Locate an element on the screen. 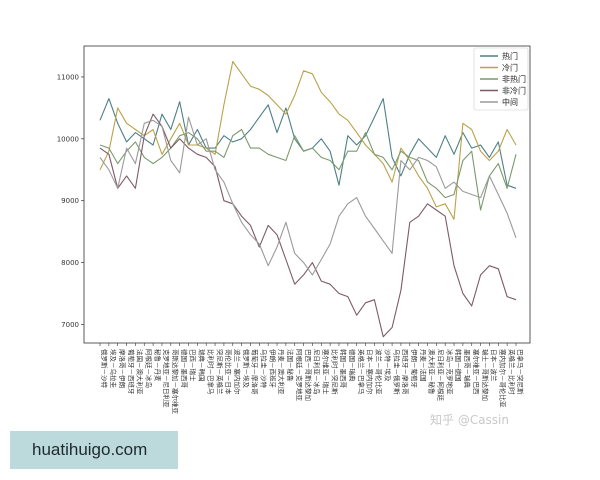 The image size is (600, 480). legend-label: 中间 is located at coordinates (510, 102).